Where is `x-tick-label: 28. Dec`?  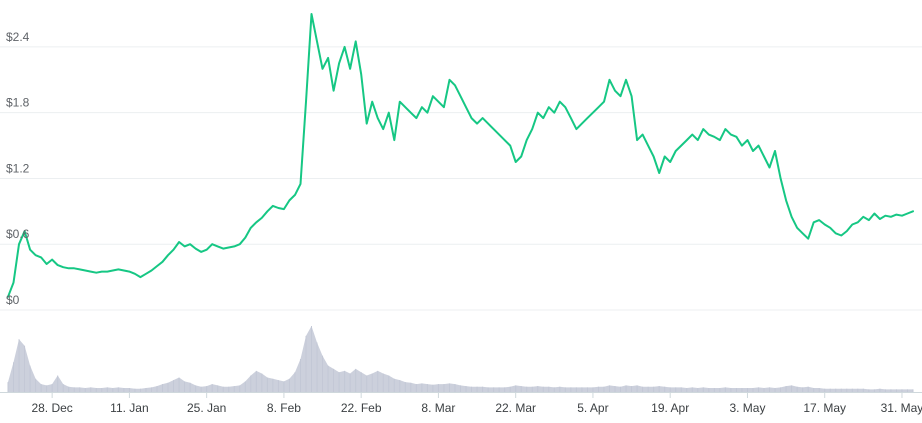
x-tick-label: 28. Dec is located at coordinates (51, 408).